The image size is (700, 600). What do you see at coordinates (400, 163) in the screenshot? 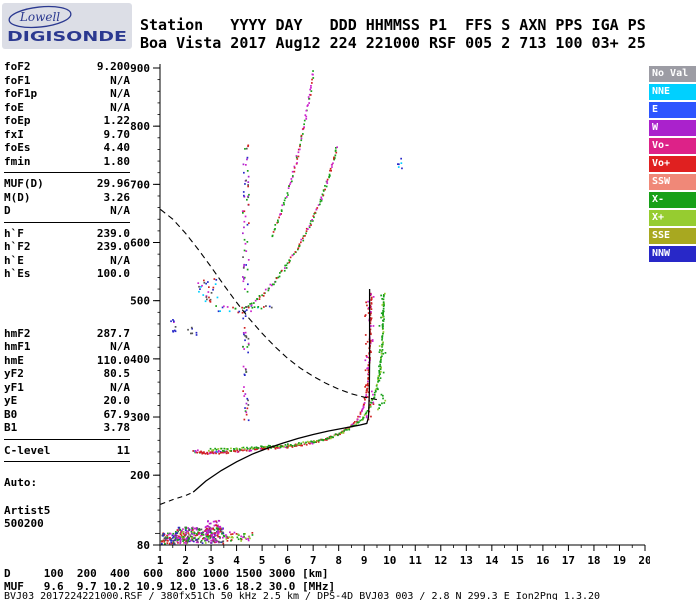
I see `stray-echoes-top-right` at bounding box center [400, 163].